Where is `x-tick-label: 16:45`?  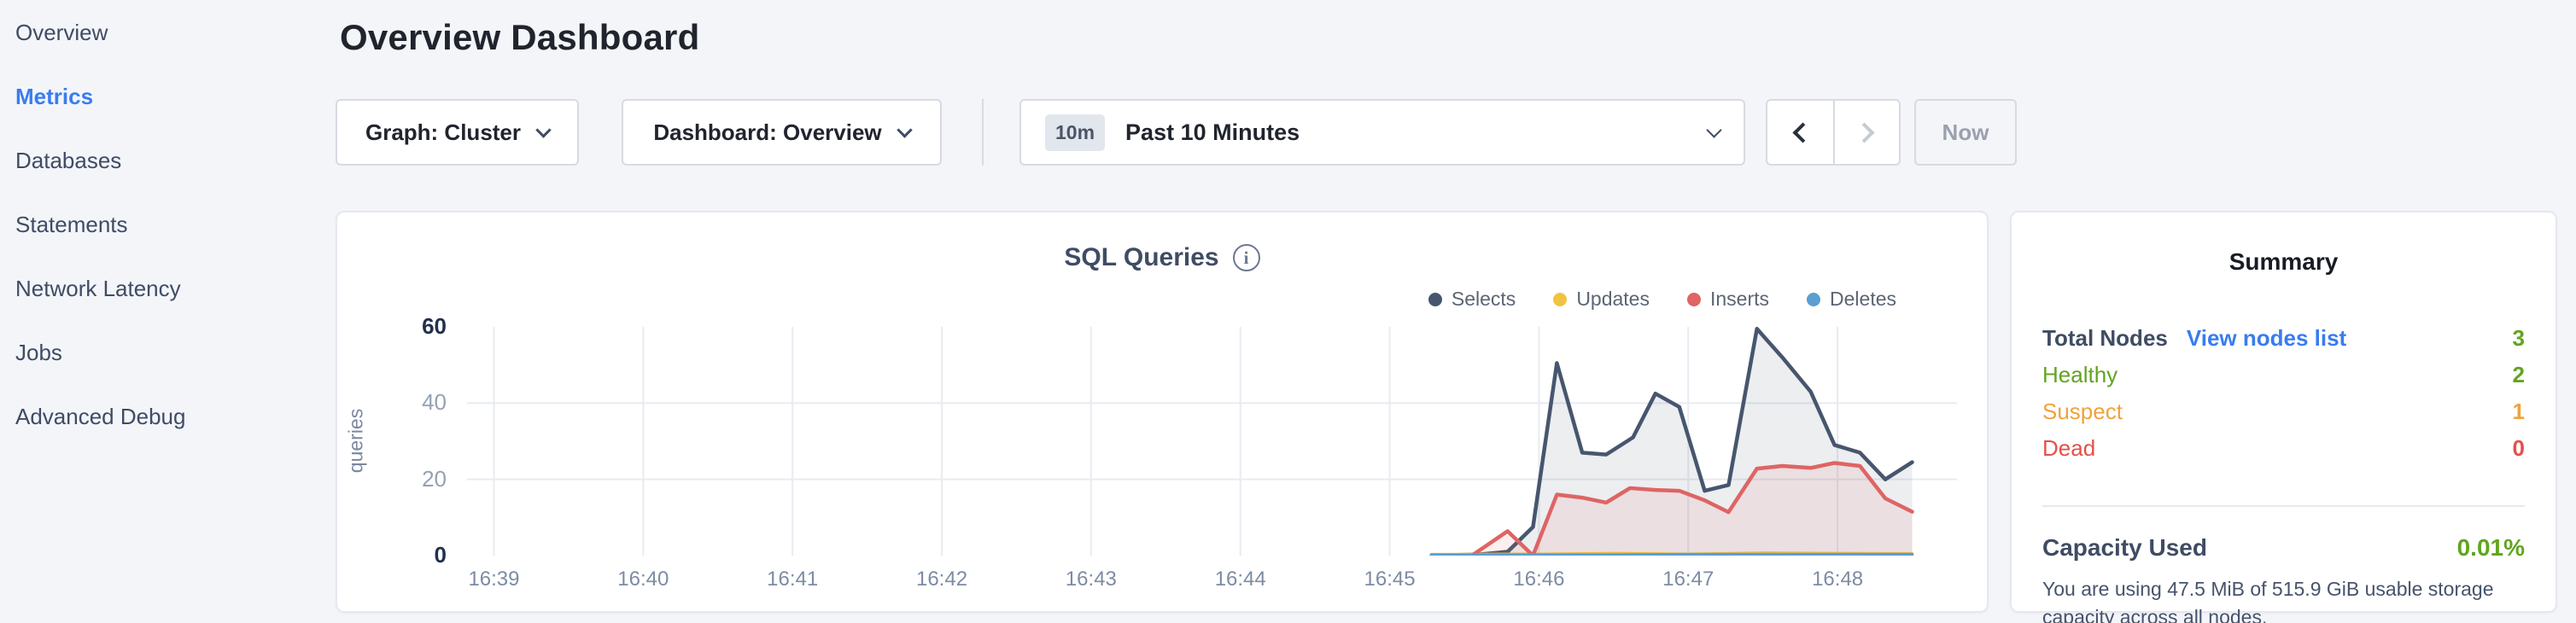
x-tick-label: 16:45 is located at coordinates (1390, 579).